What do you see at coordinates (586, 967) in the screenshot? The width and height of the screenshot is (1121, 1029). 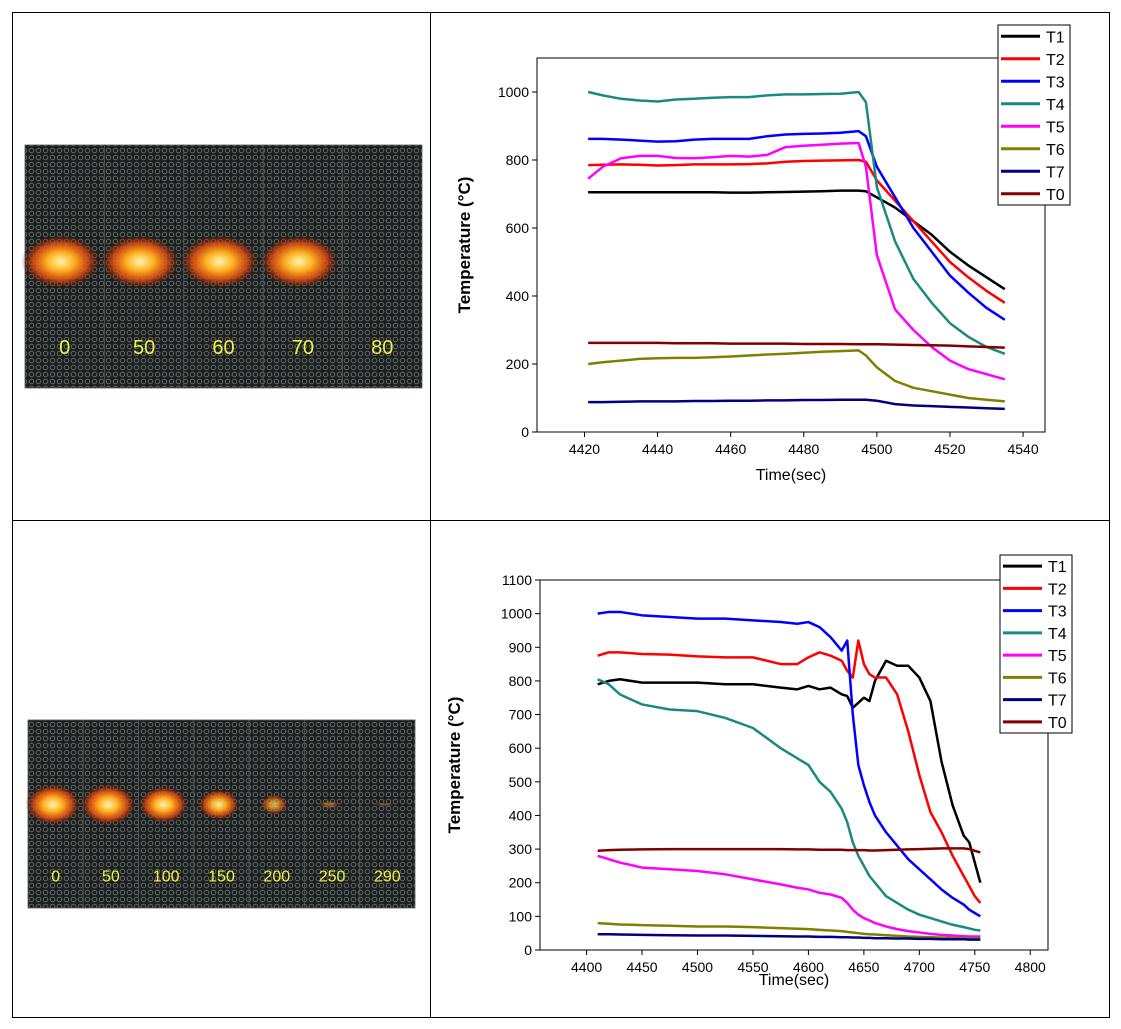 I see `x-tick-label: 4400` at bounding box center [586, 967].